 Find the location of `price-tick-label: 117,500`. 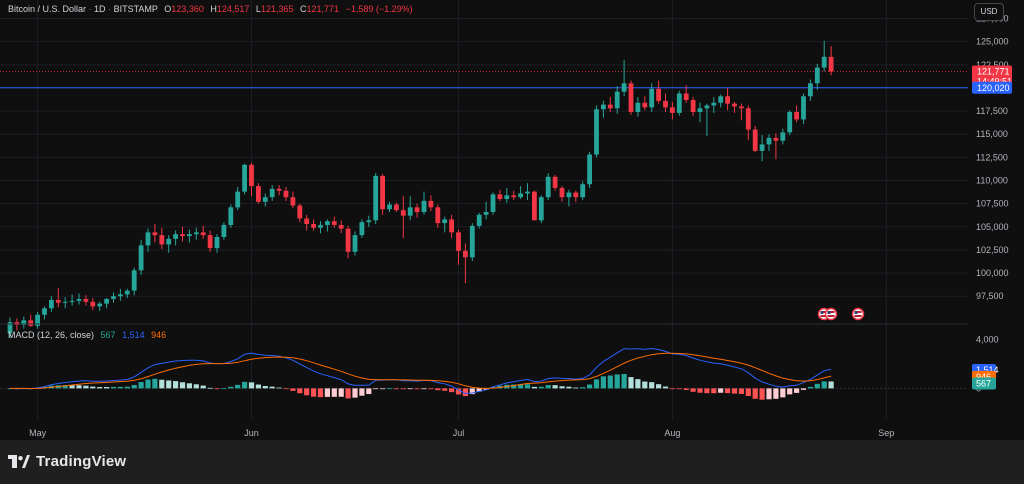

price-tick-label: 117,500 is located at coordinates (992, 111).